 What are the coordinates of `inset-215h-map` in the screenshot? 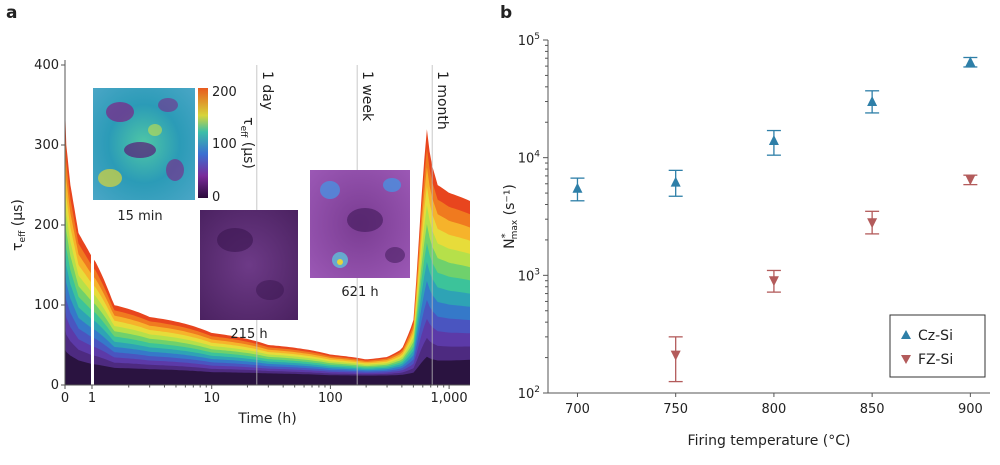 It's located at (249, 265).